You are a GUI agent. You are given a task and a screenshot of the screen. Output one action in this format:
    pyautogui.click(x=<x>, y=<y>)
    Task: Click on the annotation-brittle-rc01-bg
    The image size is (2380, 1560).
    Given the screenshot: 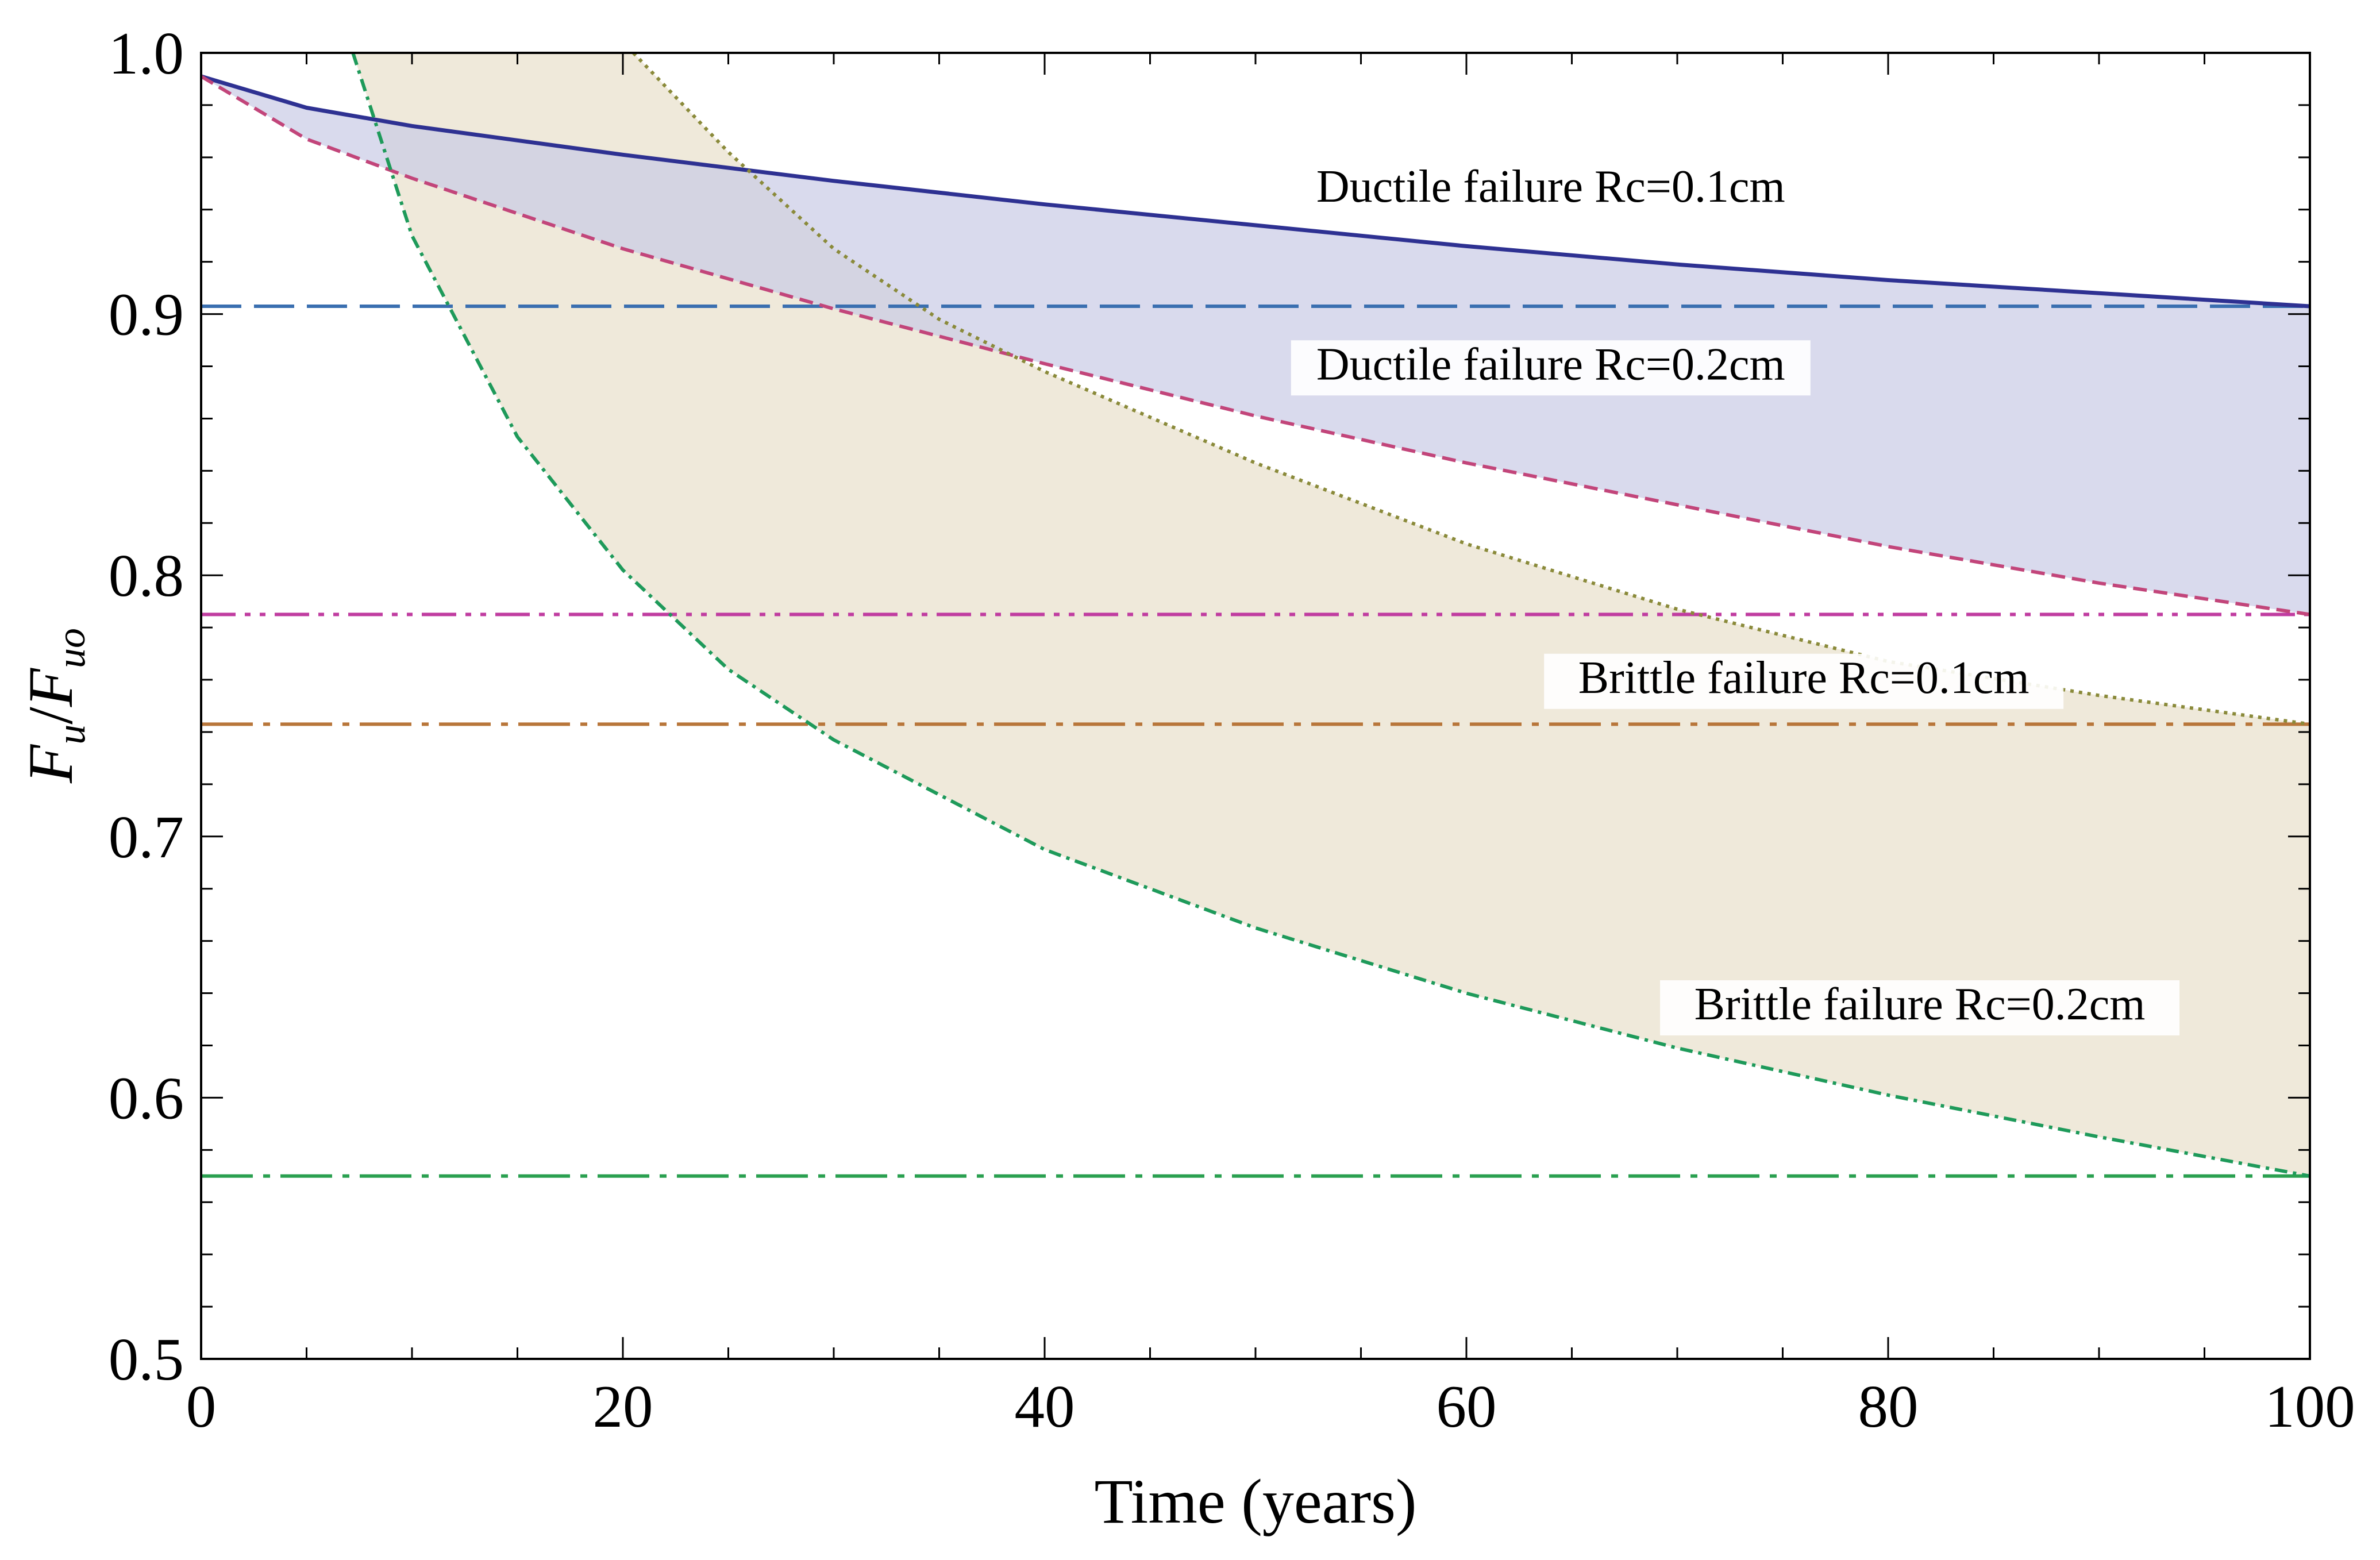 What is the action you would take?
    pyautogui.click(x=1804, y=681)
    